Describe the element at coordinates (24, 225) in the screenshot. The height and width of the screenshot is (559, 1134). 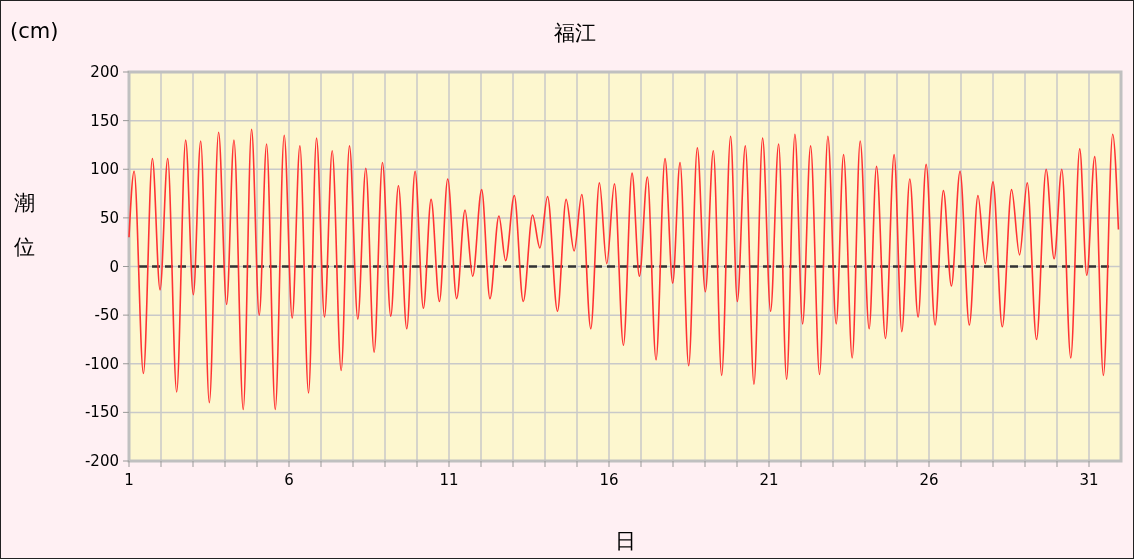
I see `y-axis-title: 潮位` at that location.